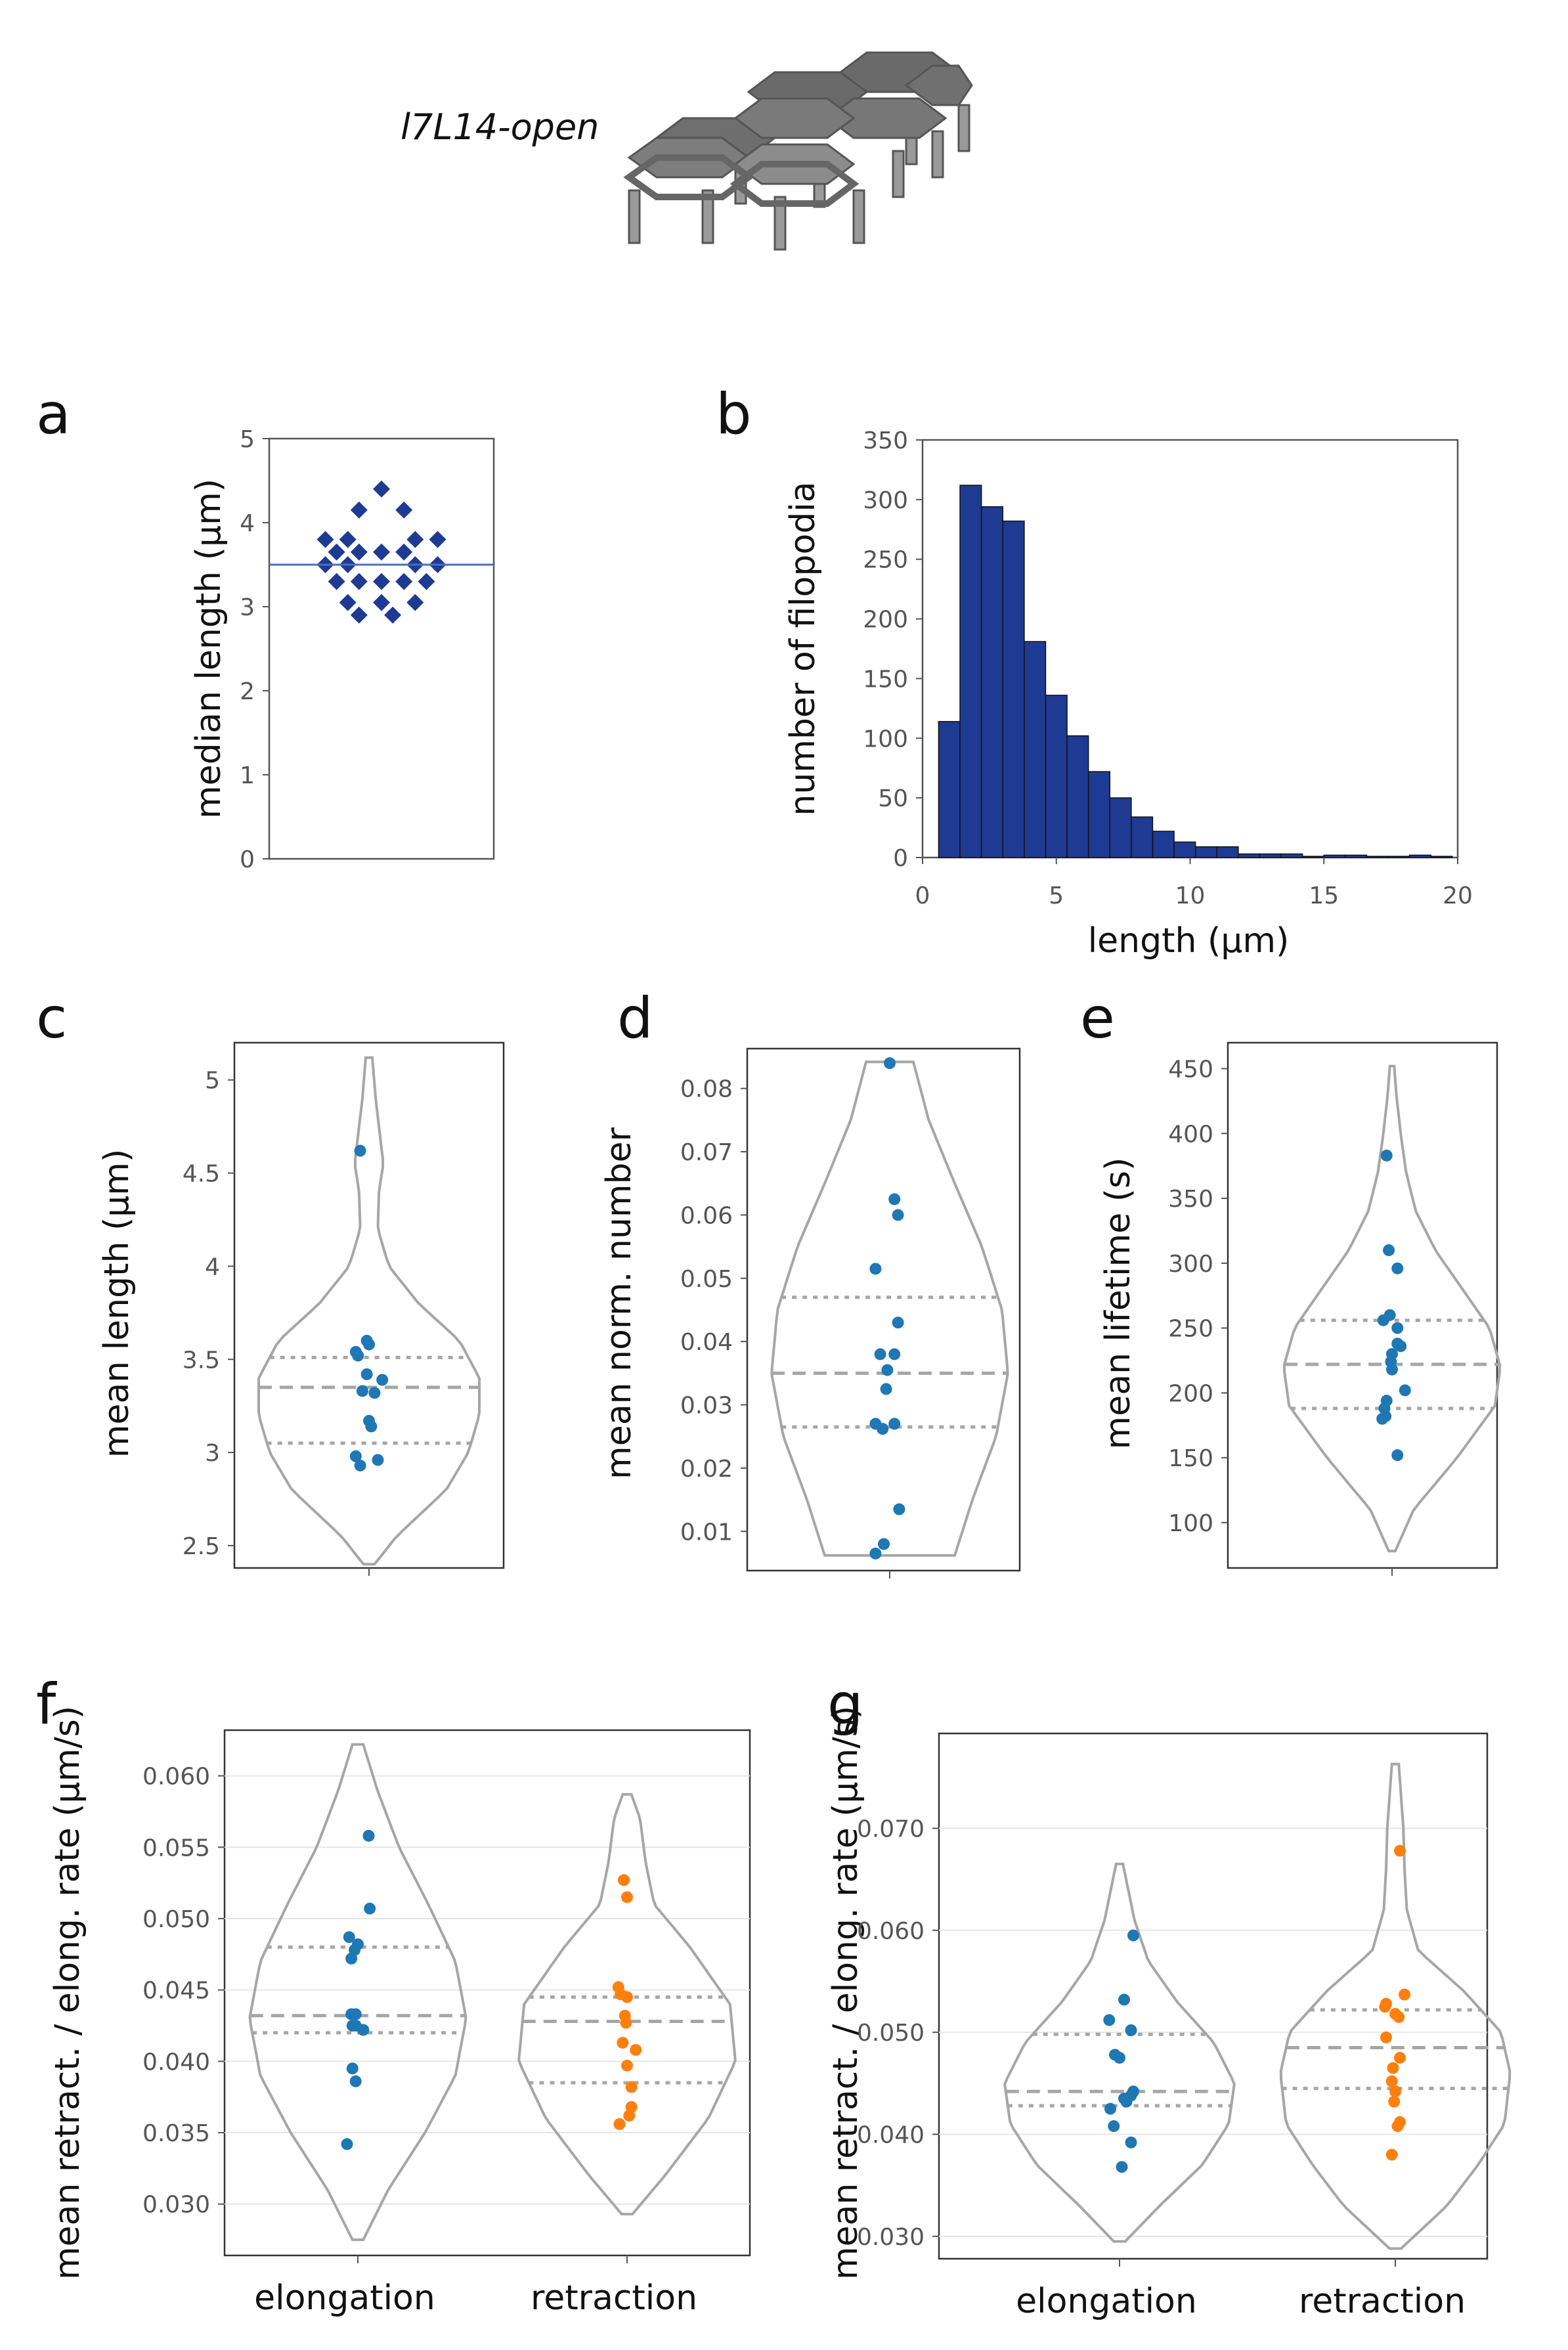  What do you see at coordinates (1191, 1264) in the screenshot?
I see `y-tick-label: 300` at bounding box center [1191, 1264].